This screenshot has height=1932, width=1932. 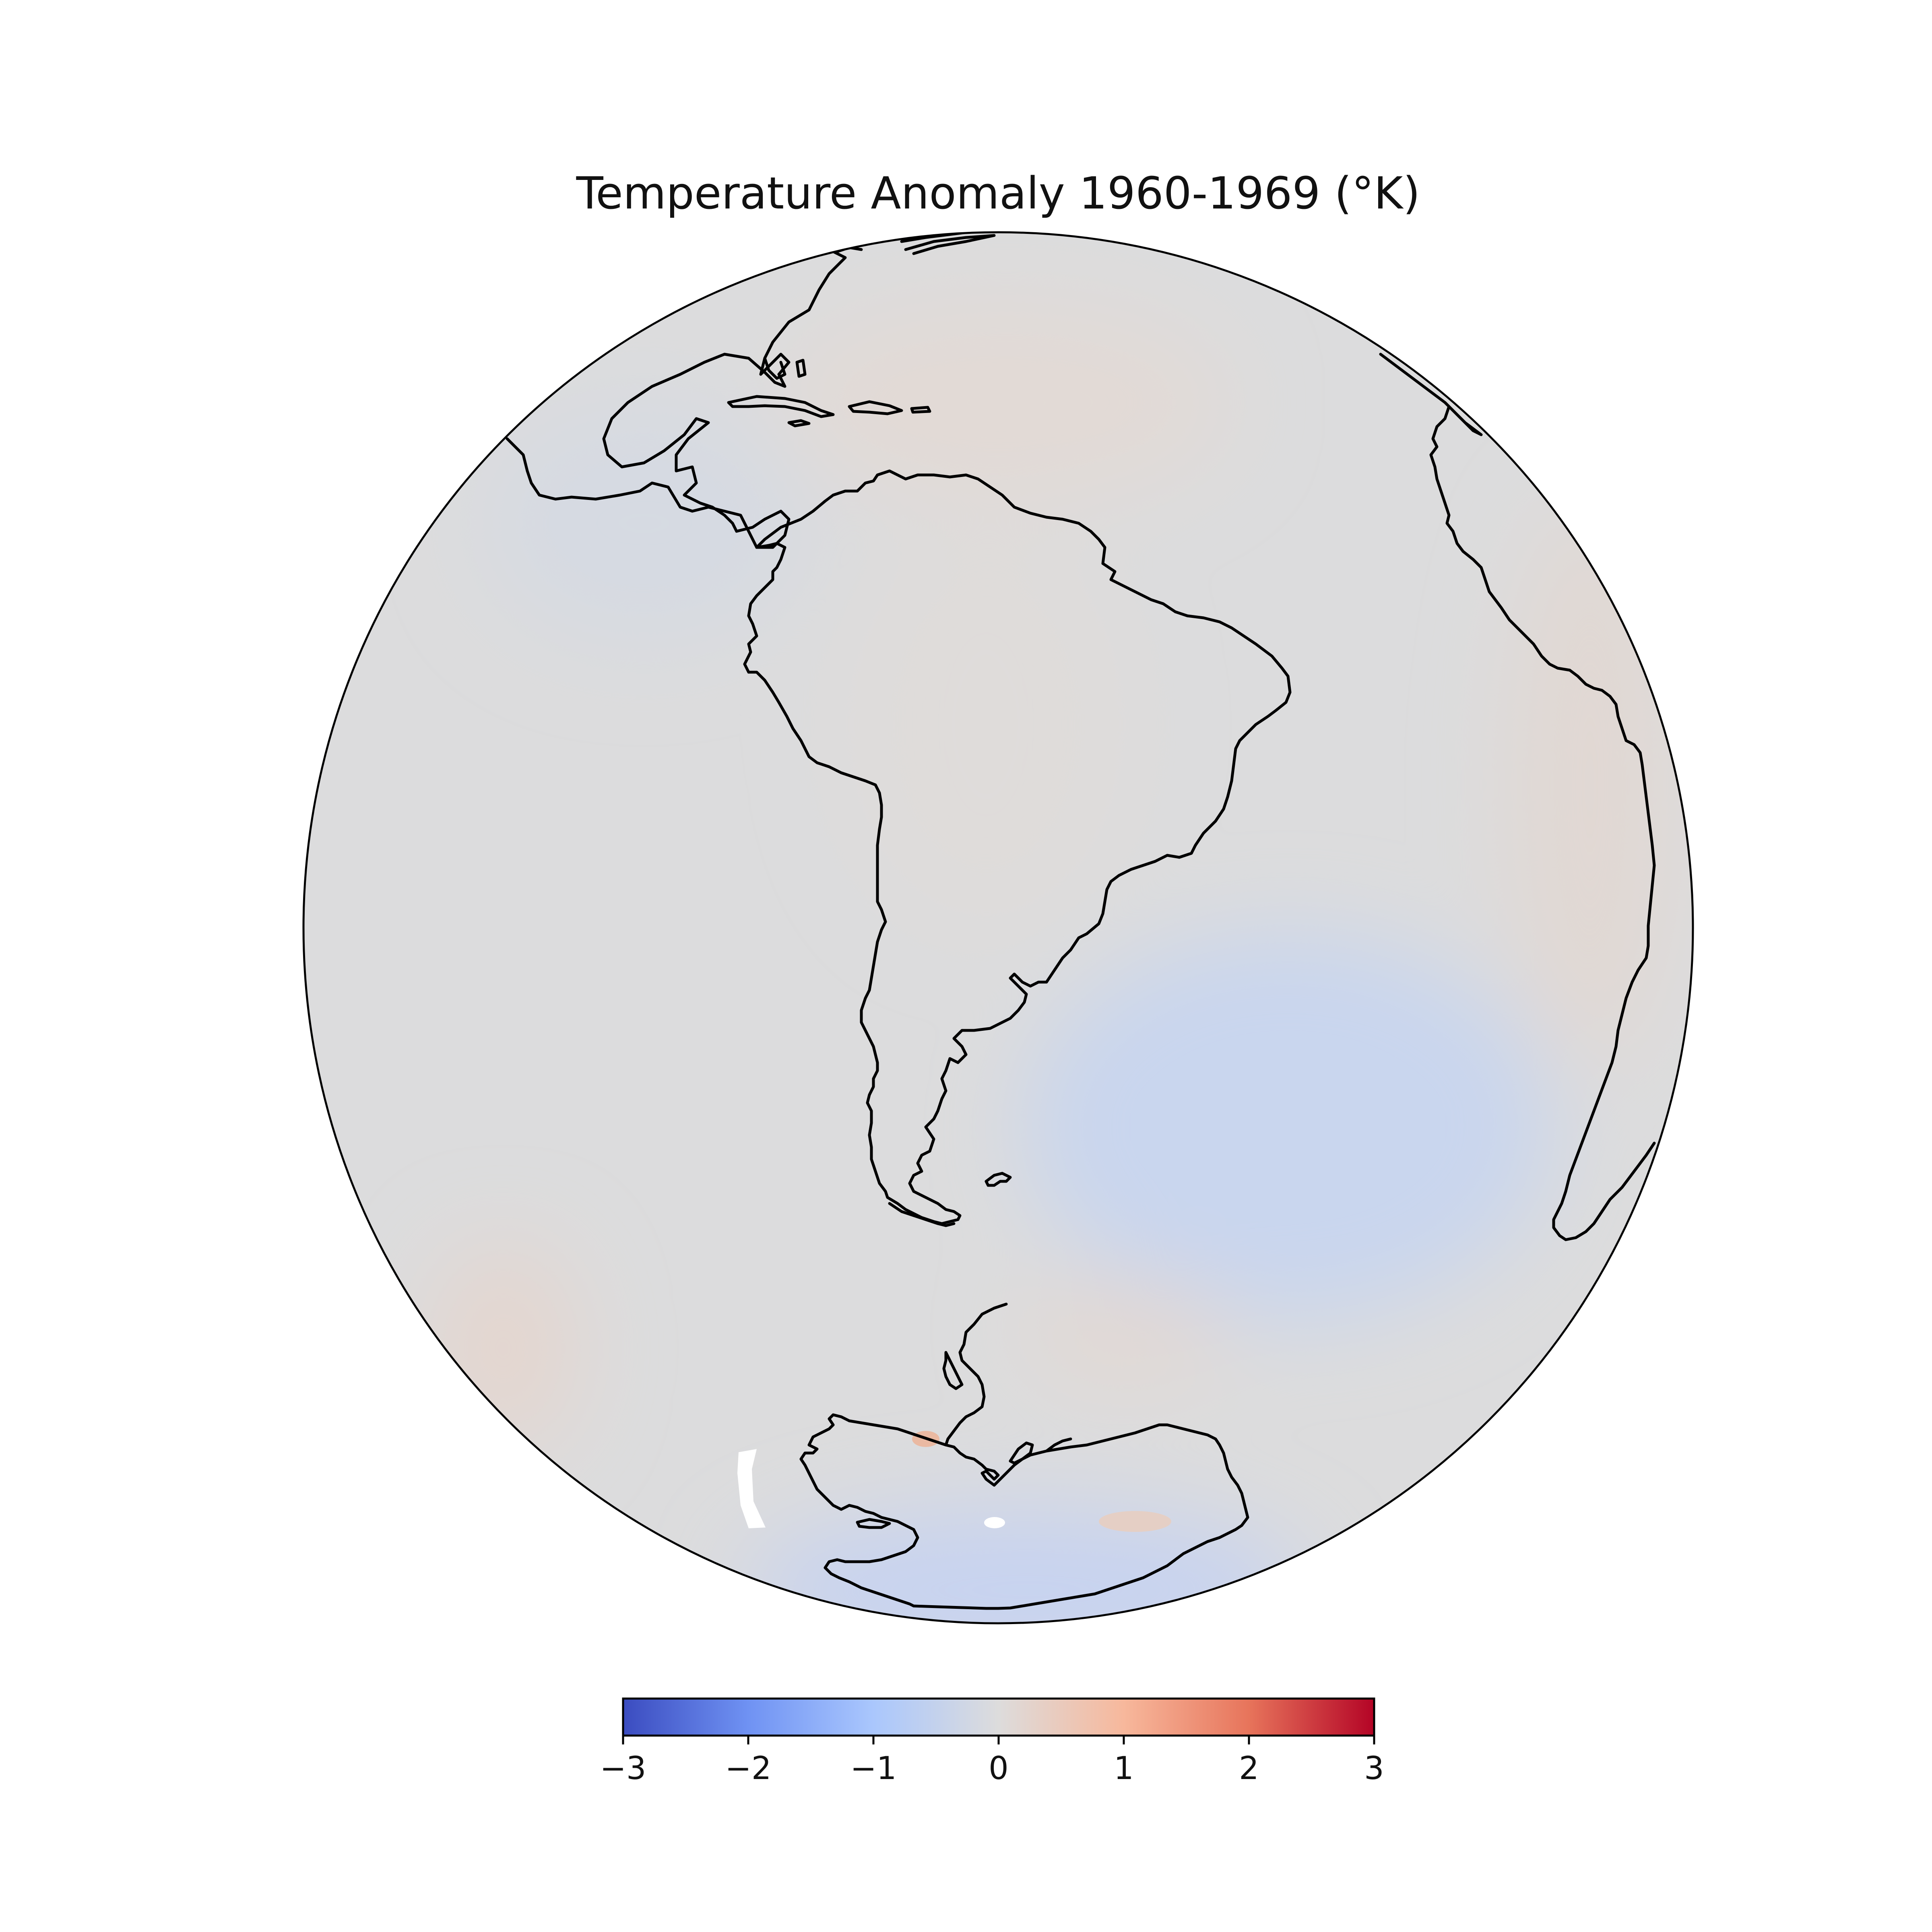 What do you see at coordinates (1374, 1769) in the screenshot?
I see `colorbar-tick-label: 3` at bounding box center [1374, 1769].